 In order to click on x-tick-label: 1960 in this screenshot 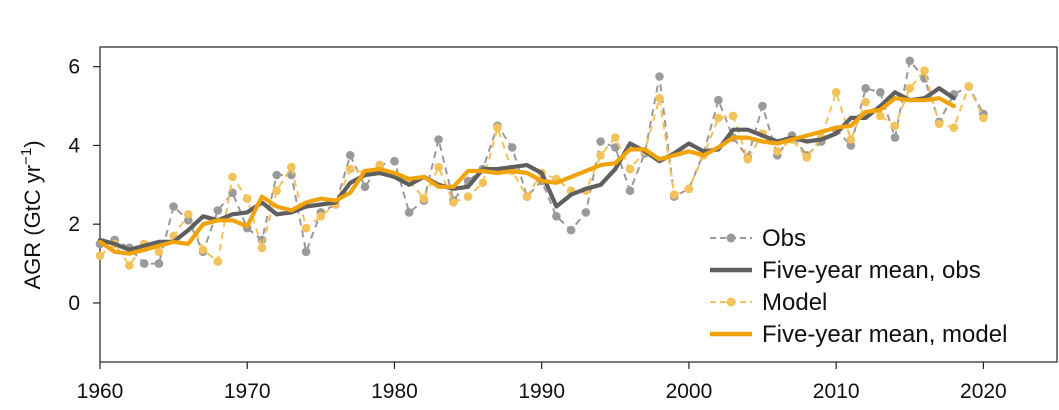, I will do `click(100, 391)`.